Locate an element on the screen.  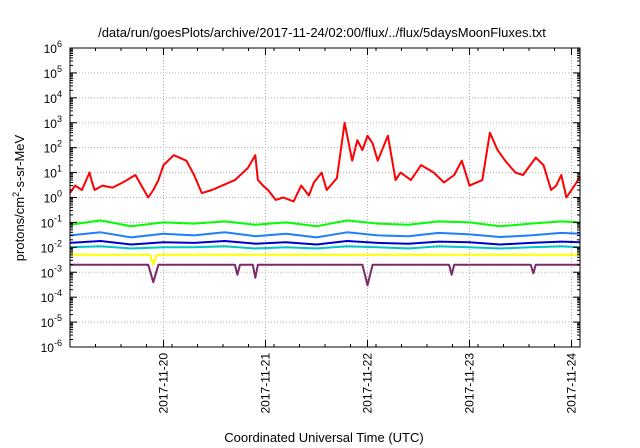
y-tick-label-exponent: 2 is located at coordinates (59, 144).